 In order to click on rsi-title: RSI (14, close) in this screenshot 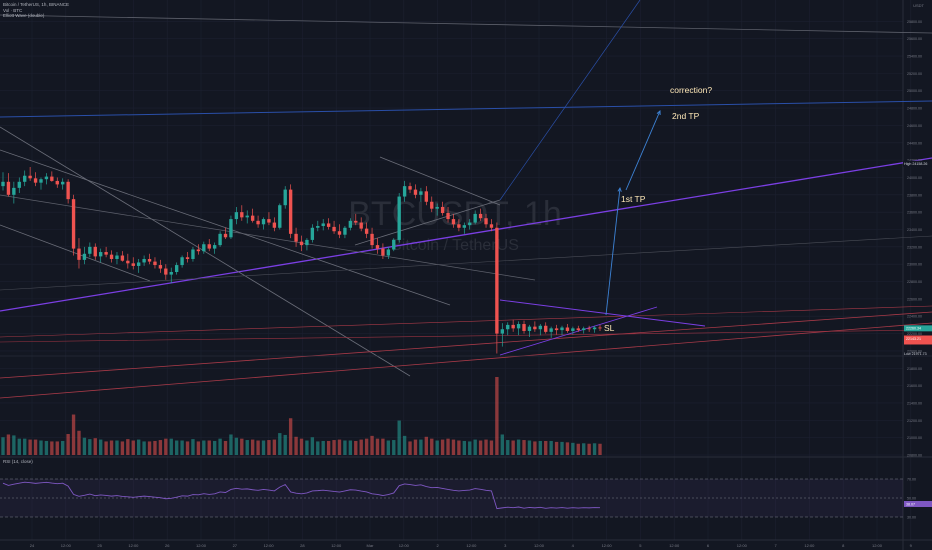, I will do `click(18, 461)`.